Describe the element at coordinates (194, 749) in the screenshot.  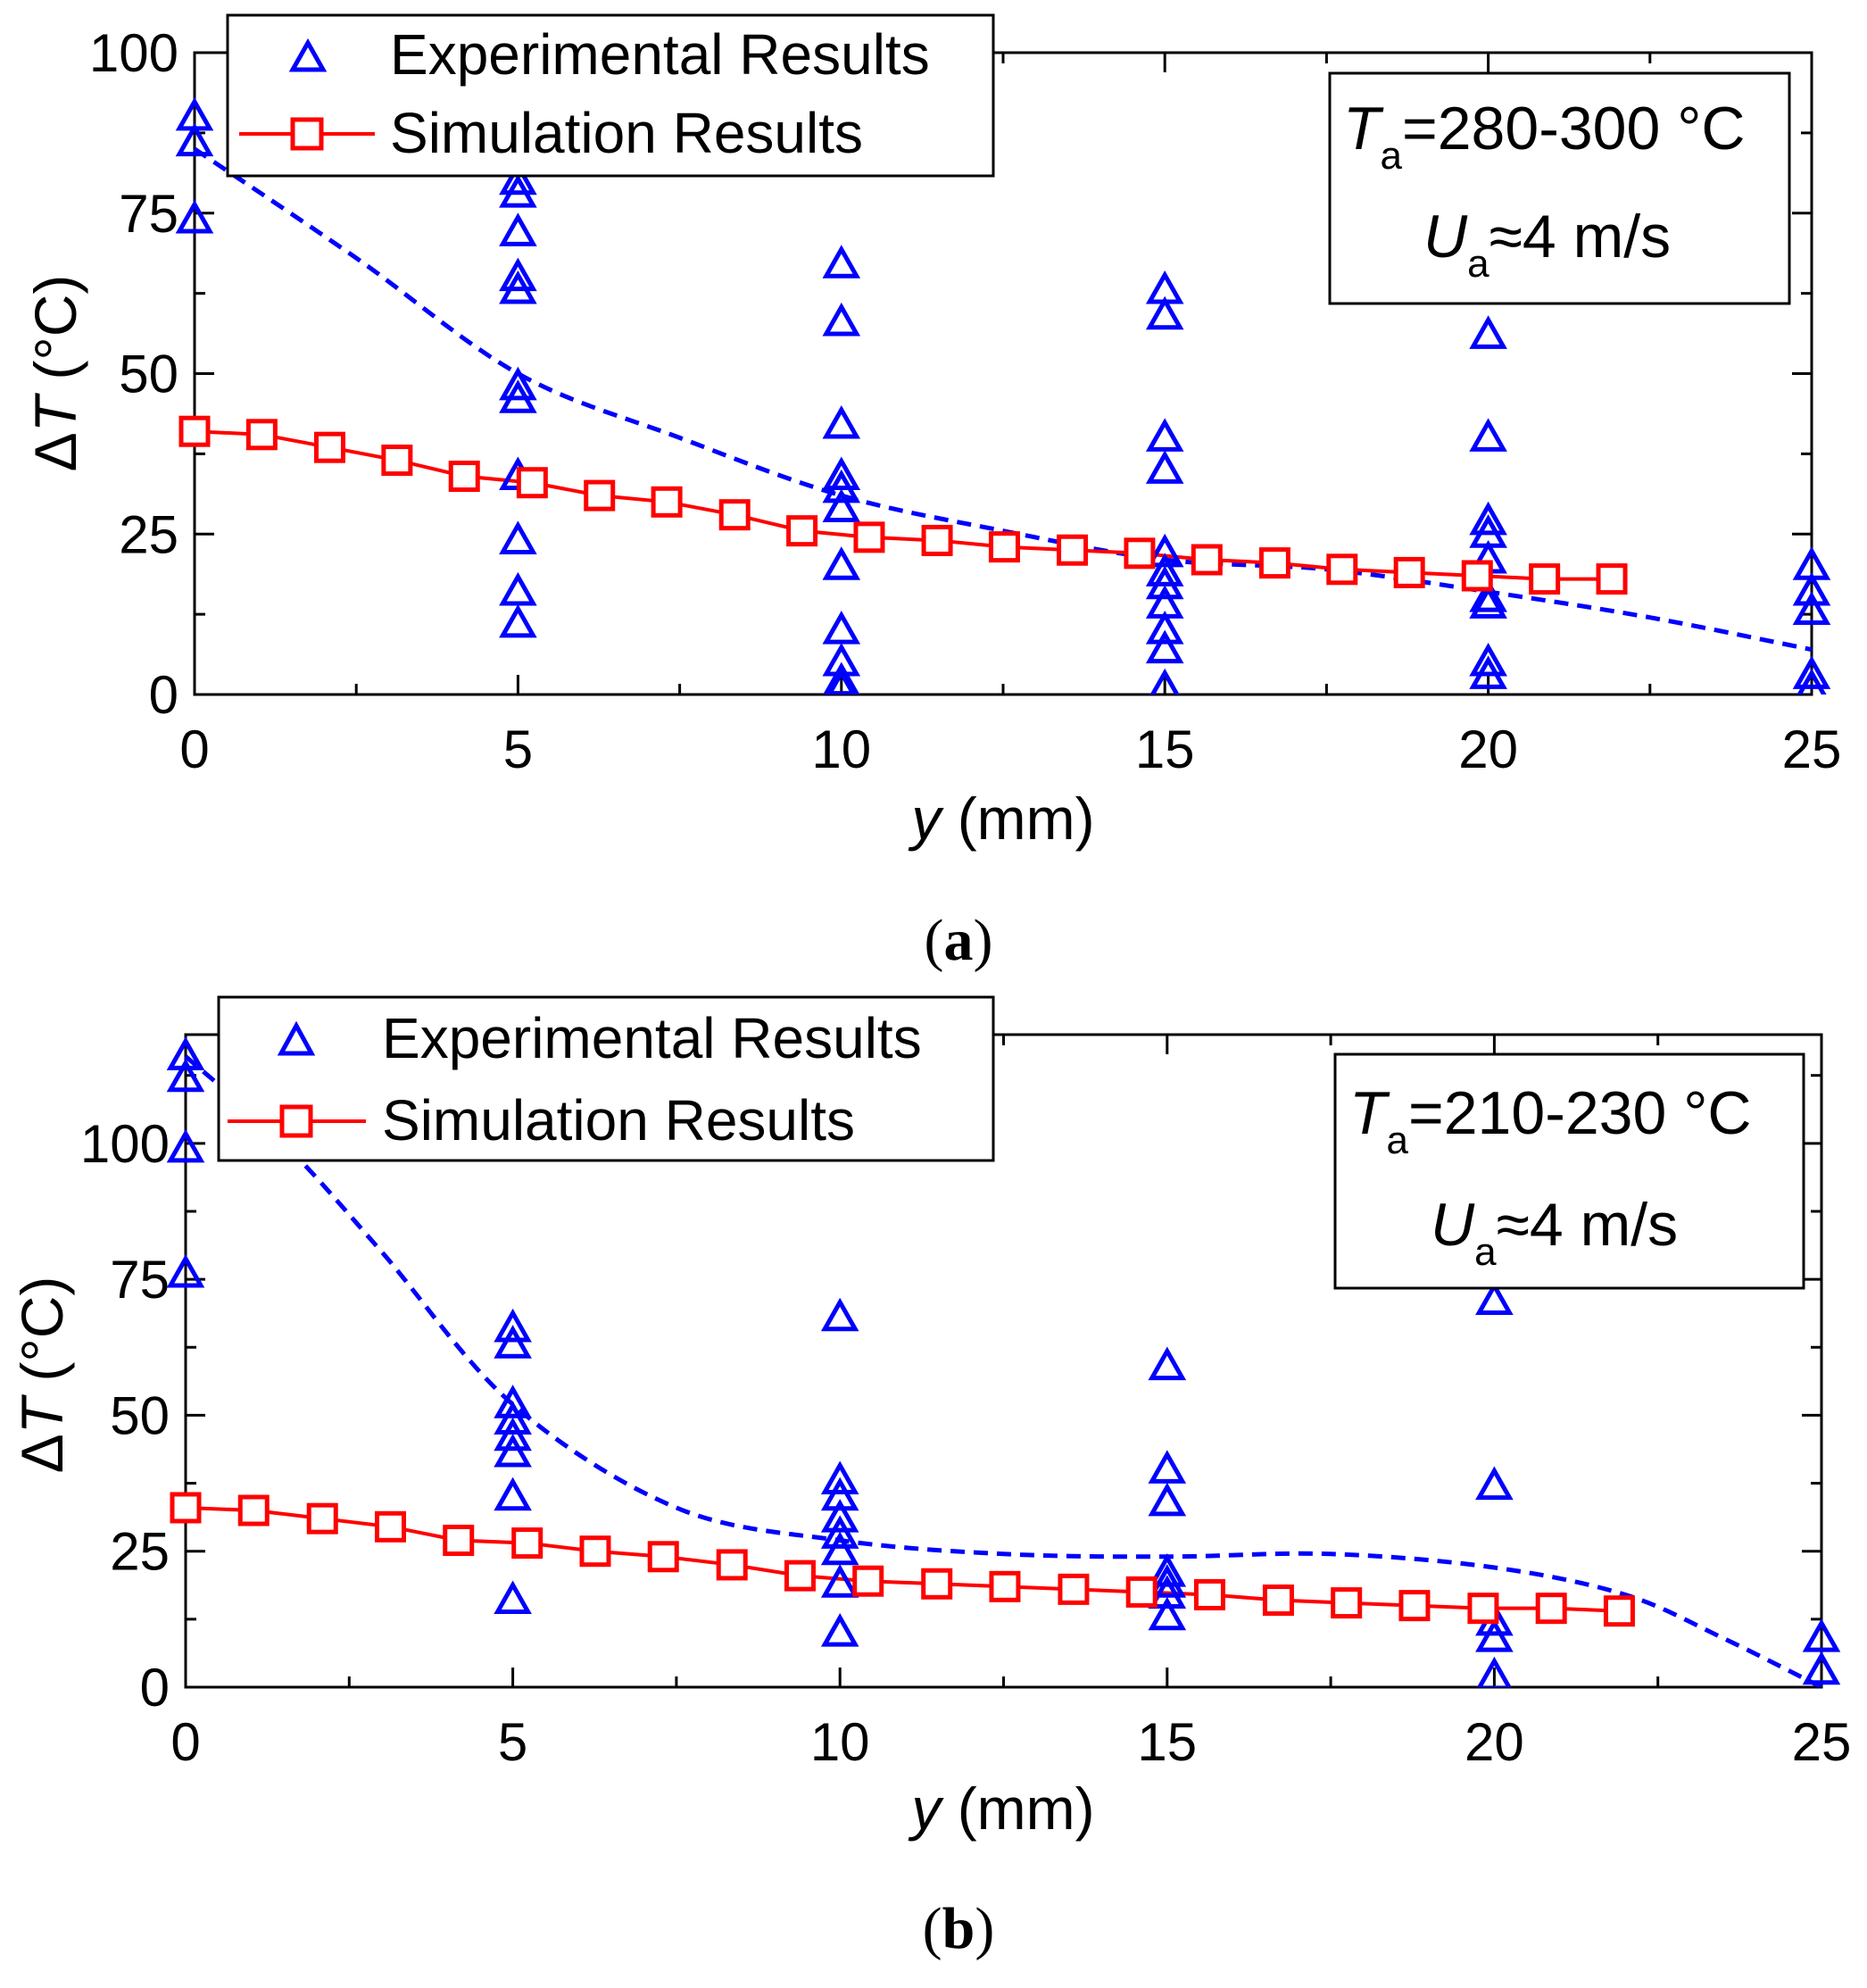
I see `x-tick-label-a: 0` at that location.